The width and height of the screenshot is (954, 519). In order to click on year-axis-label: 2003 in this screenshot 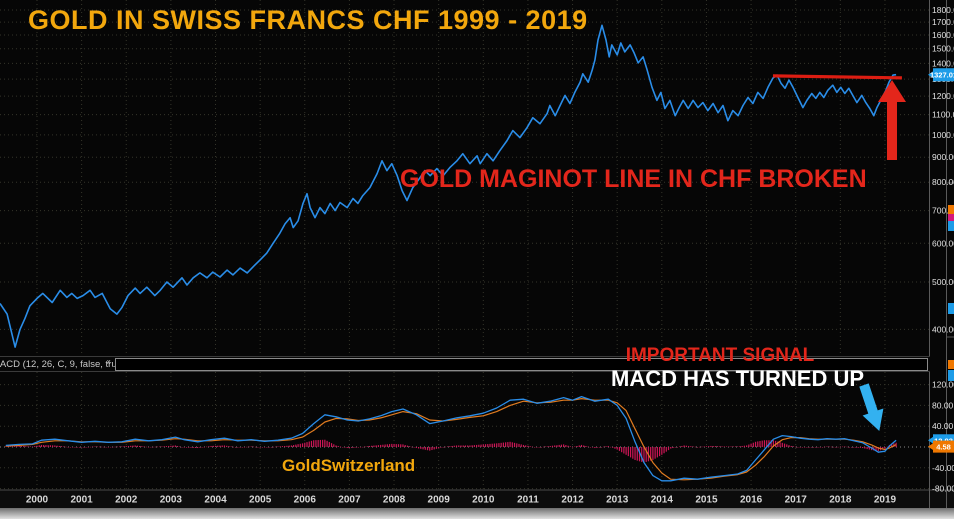, I will do `click(171, 500)`.